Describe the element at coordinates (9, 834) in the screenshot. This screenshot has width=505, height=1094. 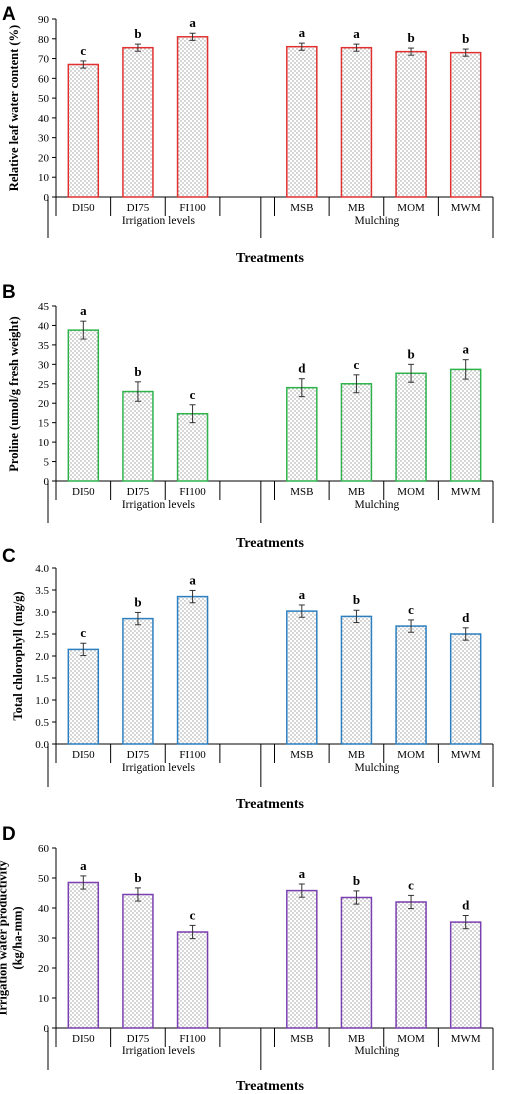
I see `panel-label: D` at that location.